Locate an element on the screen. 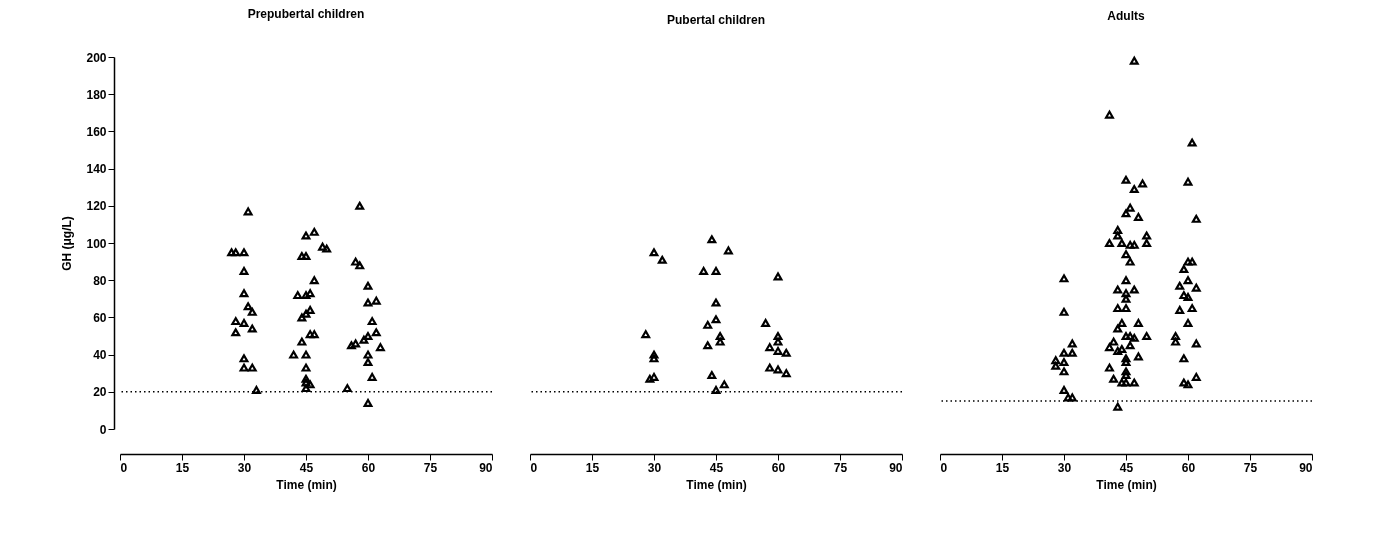 The width and height of the screenshot is (1388, 540). y-tick-label: 140 is located at coordinates (96, 169).